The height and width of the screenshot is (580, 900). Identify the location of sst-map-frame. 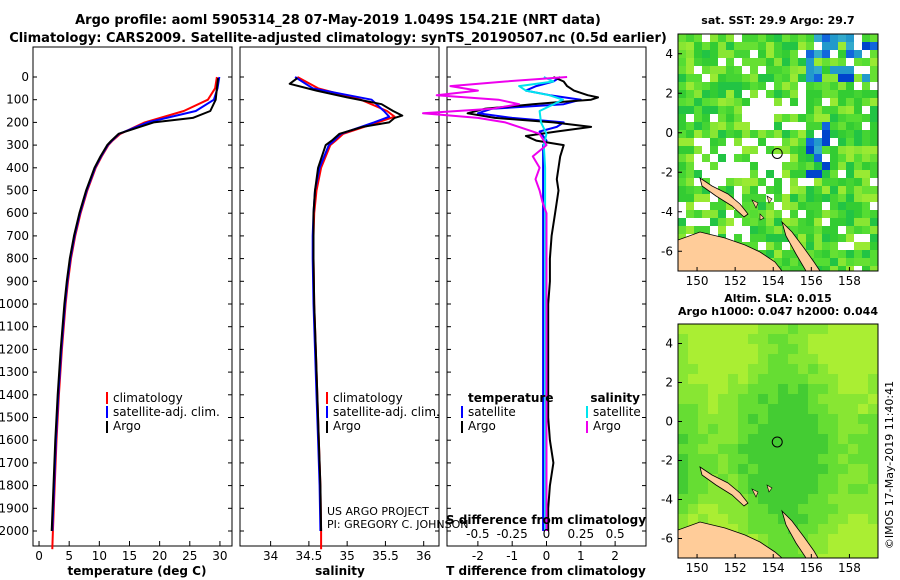
(778, 152).